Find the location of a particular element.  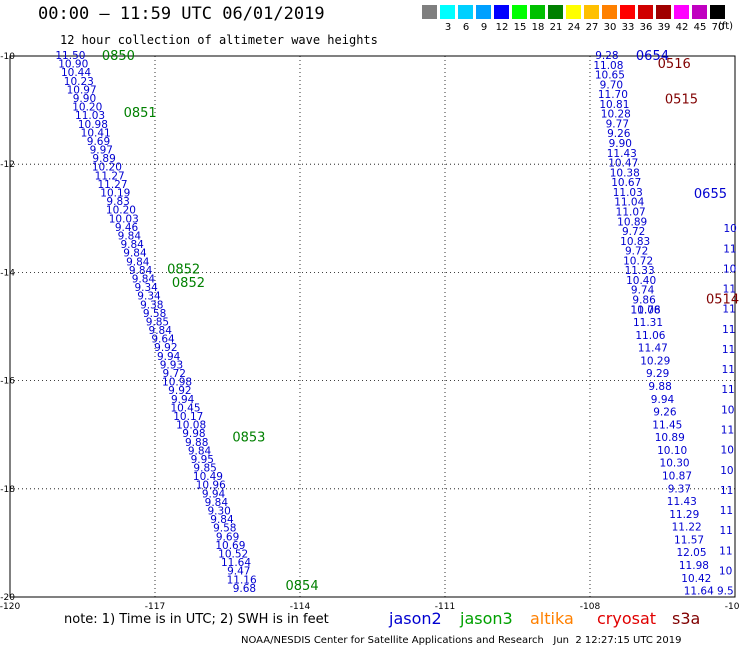

x-tick-label: -117 is located at coordinates (155, 607).